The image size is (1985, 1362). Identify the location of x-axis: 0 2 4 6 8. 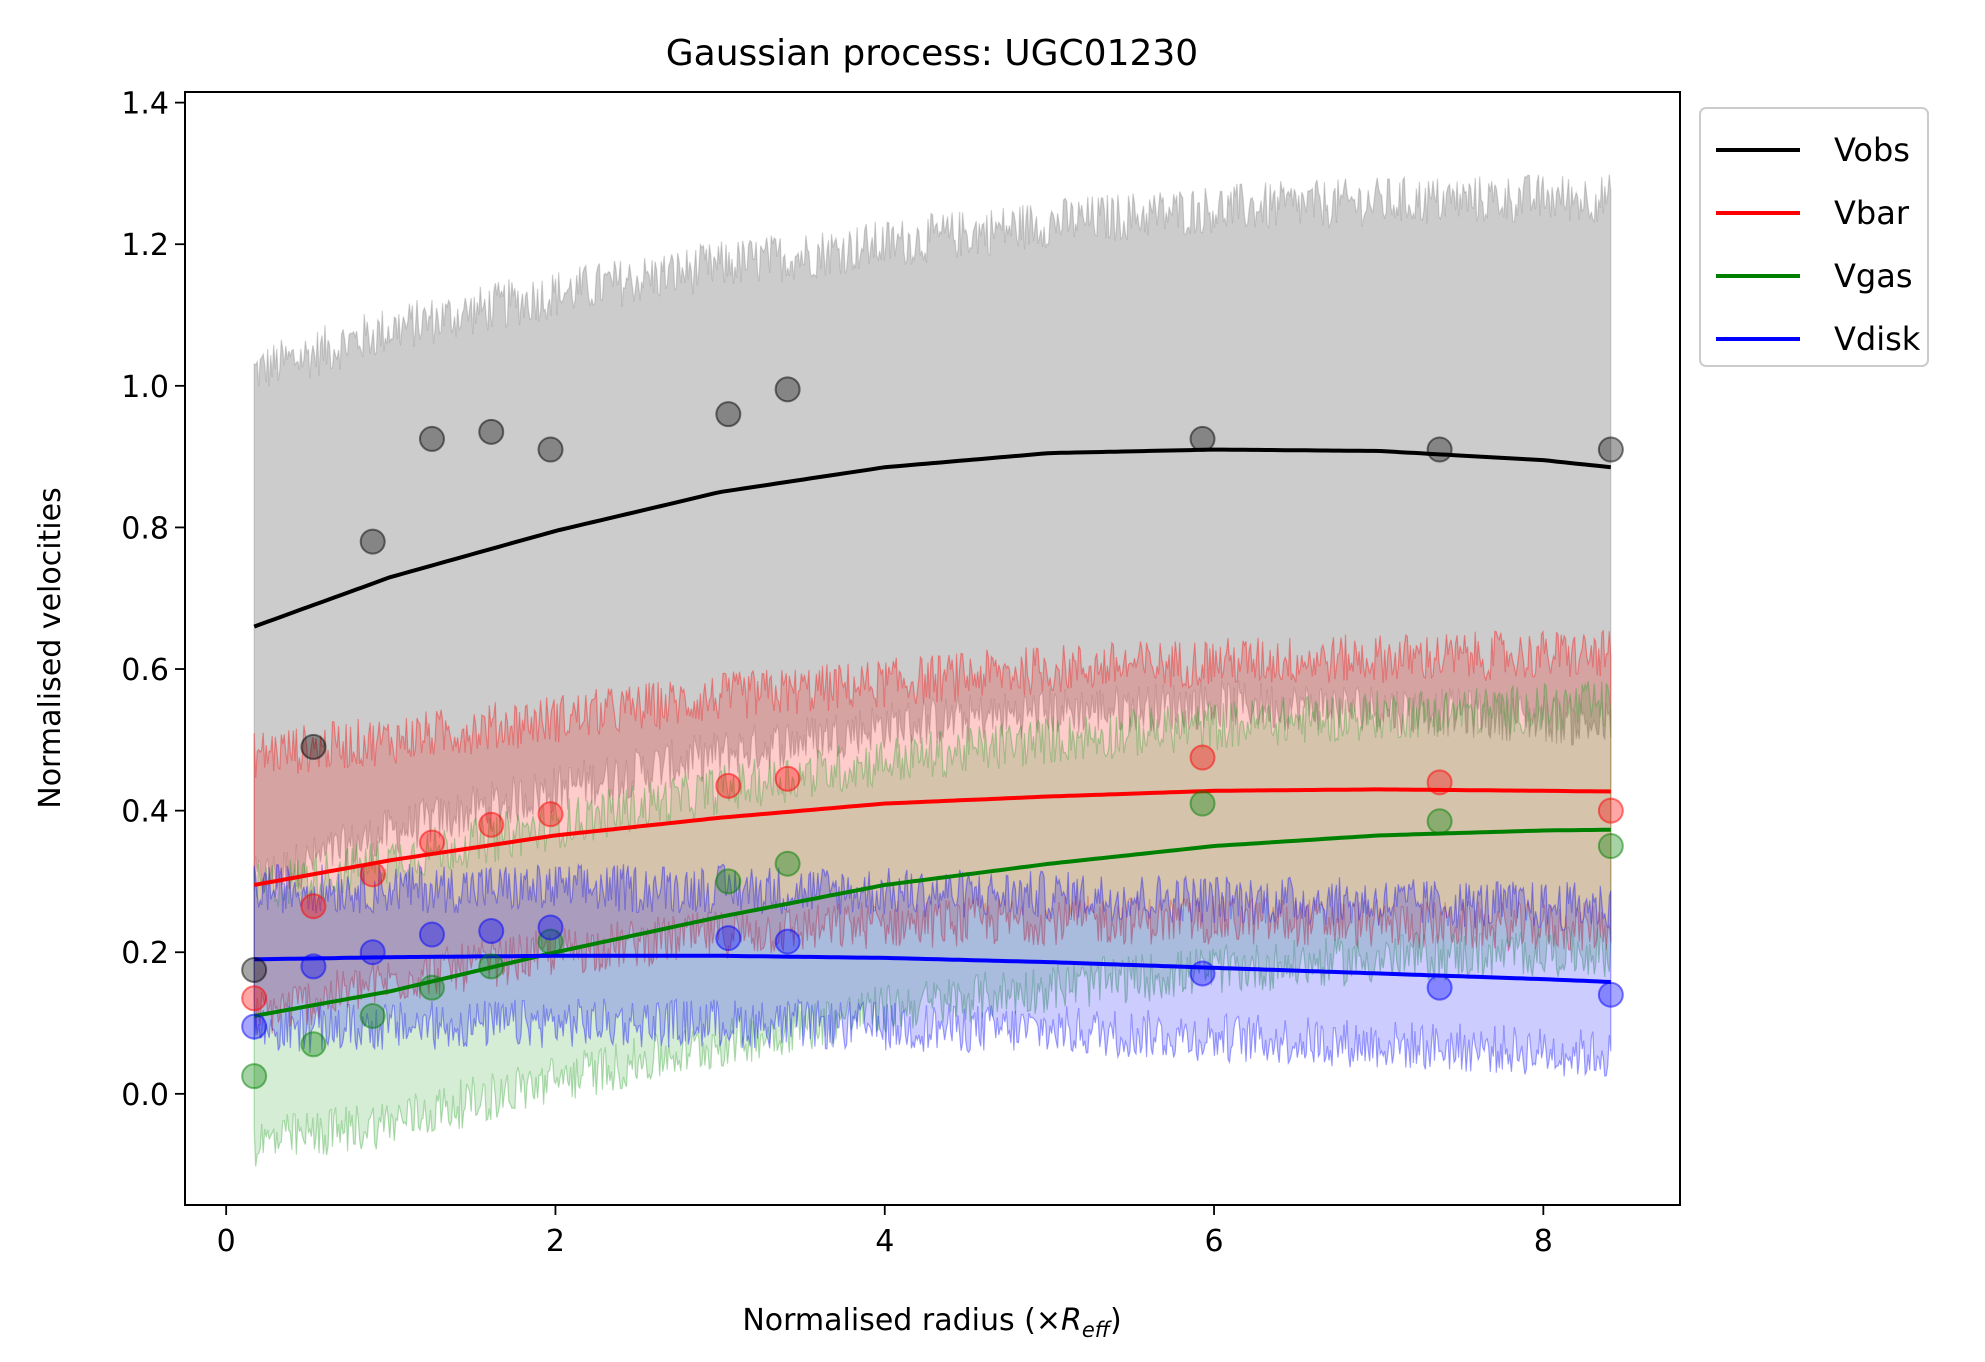
(885, 1232).